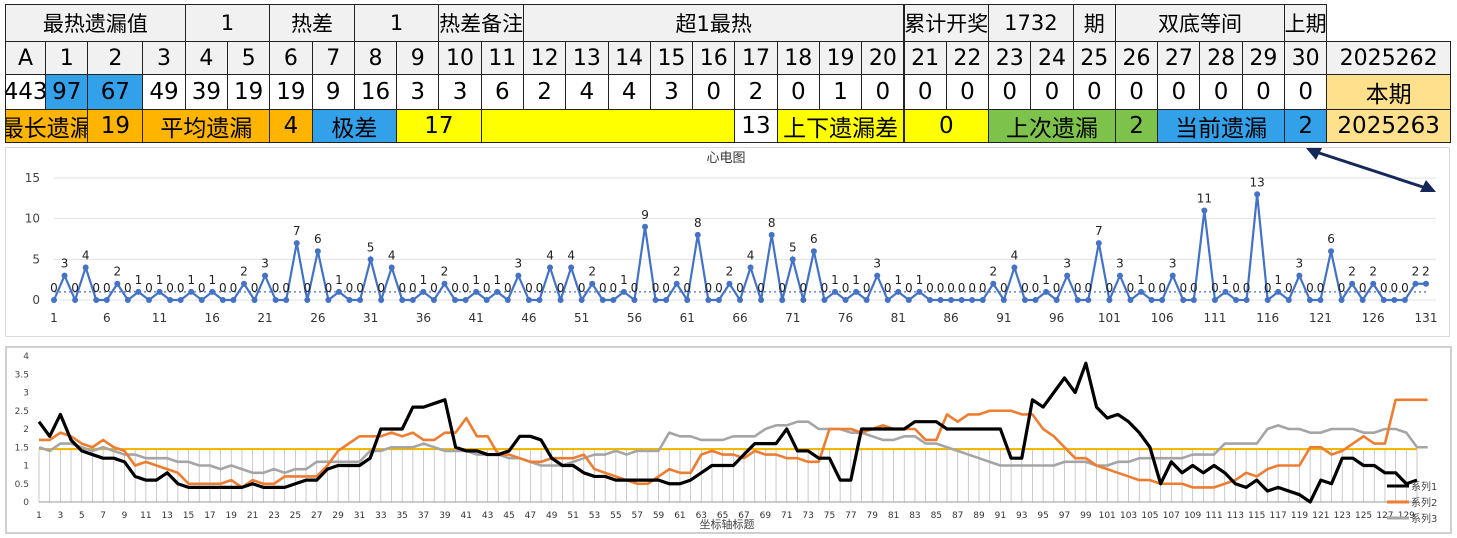 The height and width of the screenshot is (538, 1457). What do you see at coordinates (206, 126) in the screenshot?
I see `table-cell-r4-c3: 平均遗漏` at bounding box center [206, 126].